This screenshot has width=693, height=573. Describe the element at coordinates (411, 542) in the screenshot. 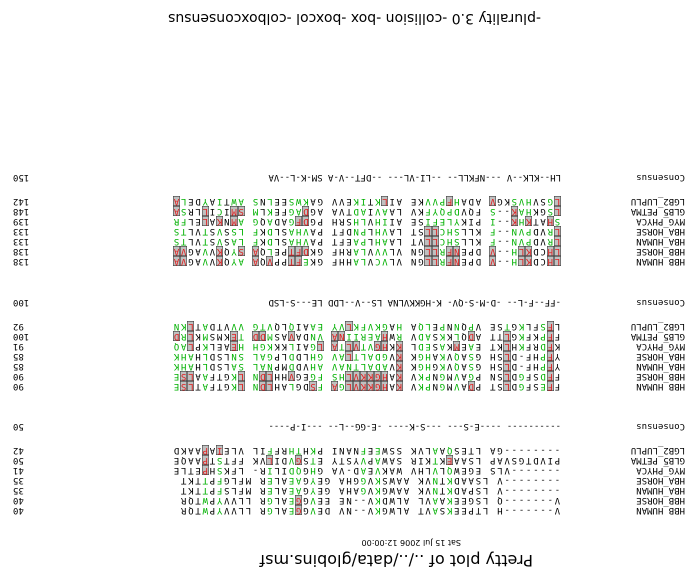

I see `date-stamp: Sat 15 Jul 2006 12:00:00` at that location.